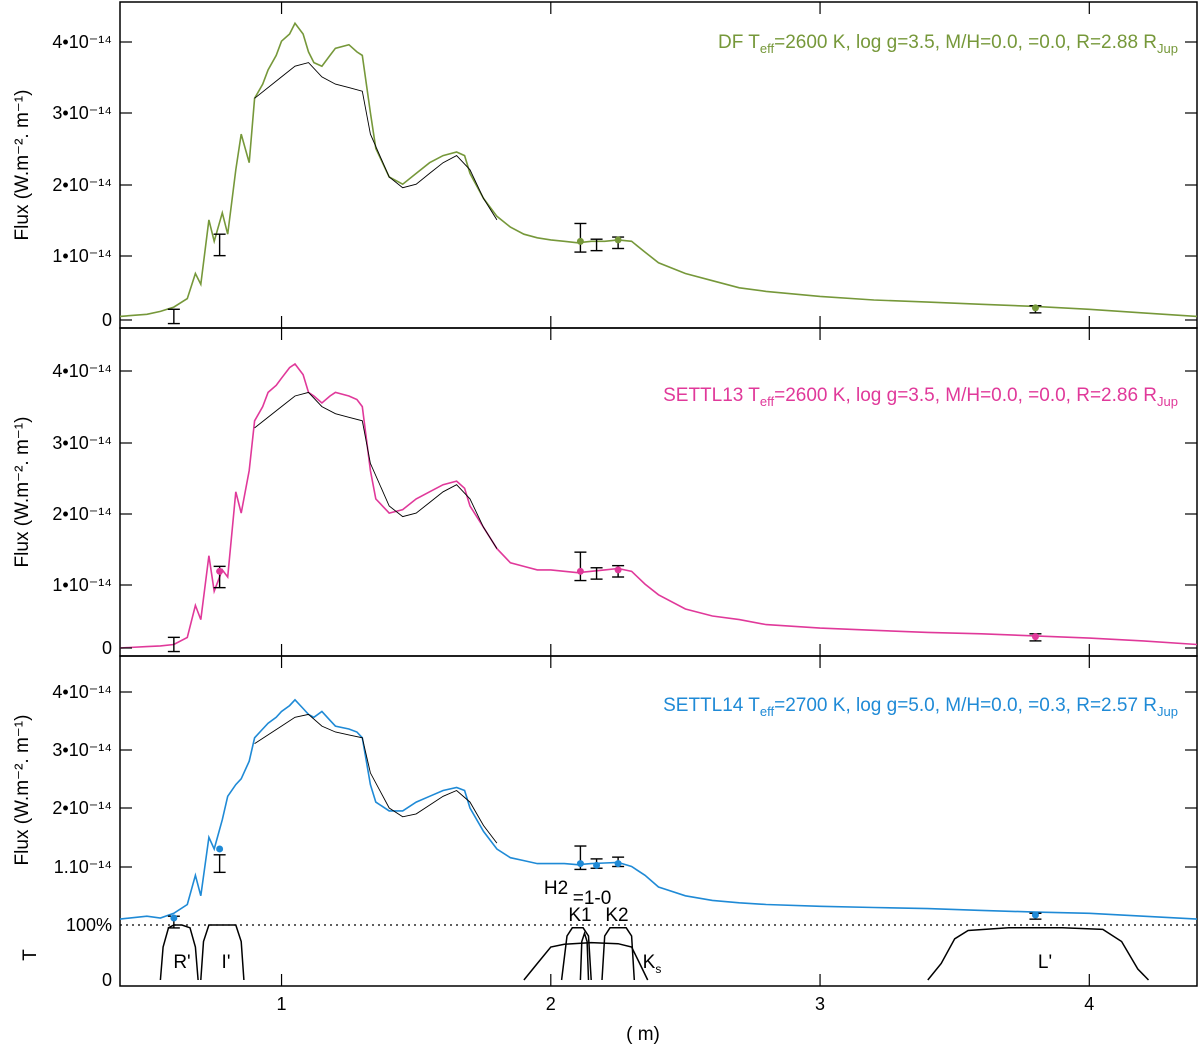 Image resolution: width=1200 pixels, height=1053 pixels. What do you see at coordinates (30, 955) in the screenshot?
I see `filter-y-axis-title: T` at bounding box center [30, 955].